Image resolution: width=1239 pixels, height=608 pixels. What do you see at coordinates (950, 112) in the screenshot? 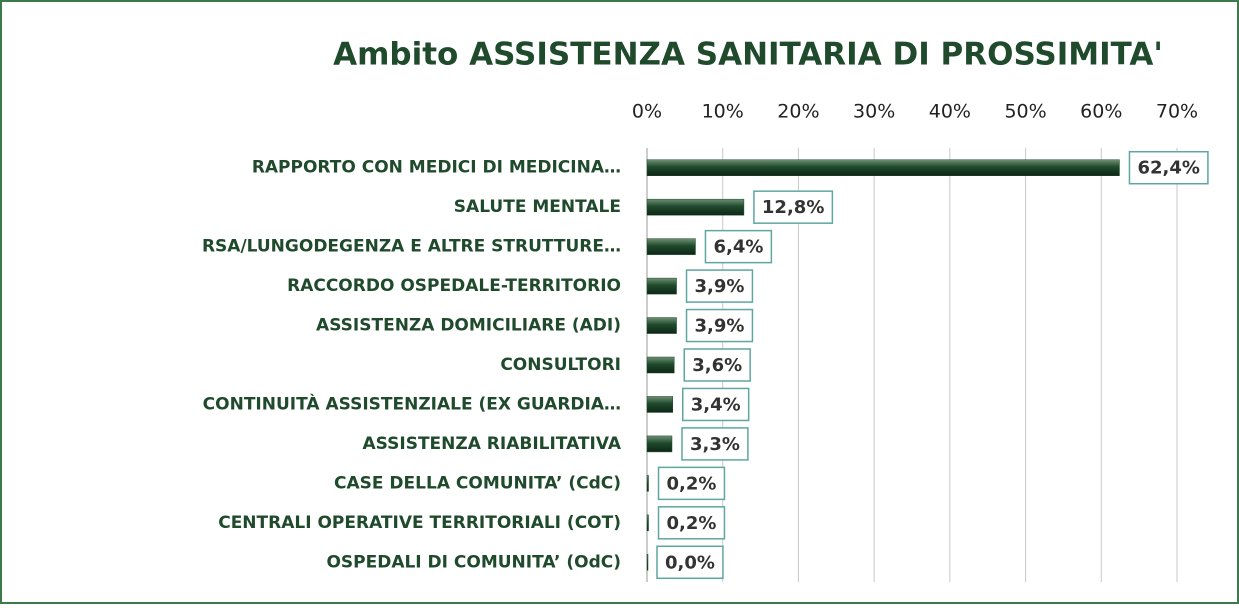
I see `x-tick-label: 40%` at bounding box center [950, 112].